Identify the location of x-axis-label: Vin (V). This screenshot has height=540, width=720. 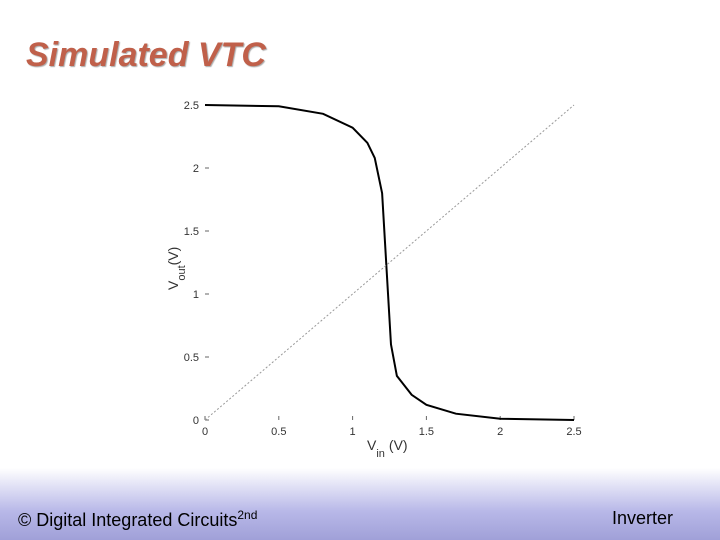
(387, 448).